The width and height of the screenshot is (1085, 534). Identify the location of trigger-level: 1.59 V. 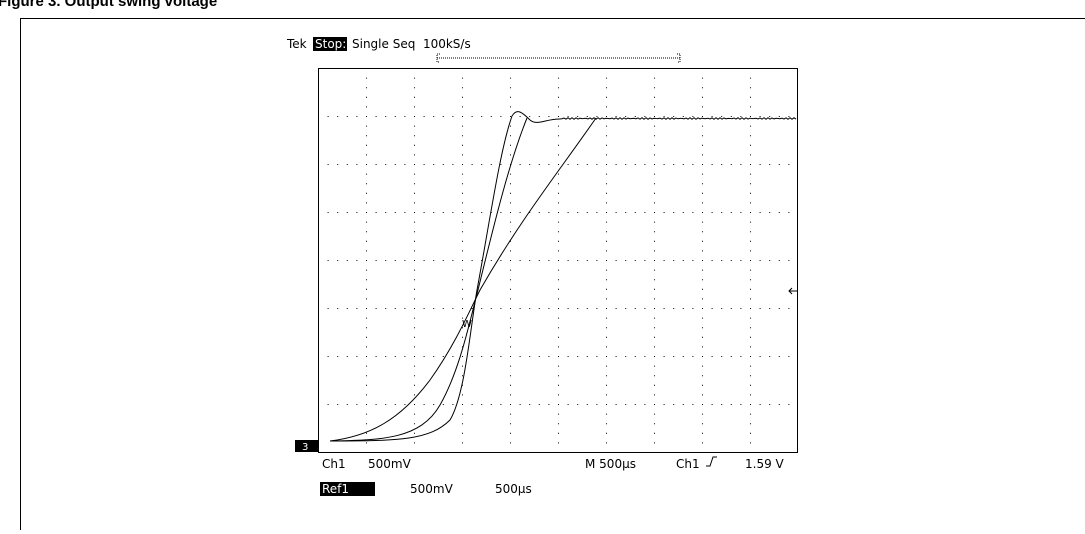
(765, 464).